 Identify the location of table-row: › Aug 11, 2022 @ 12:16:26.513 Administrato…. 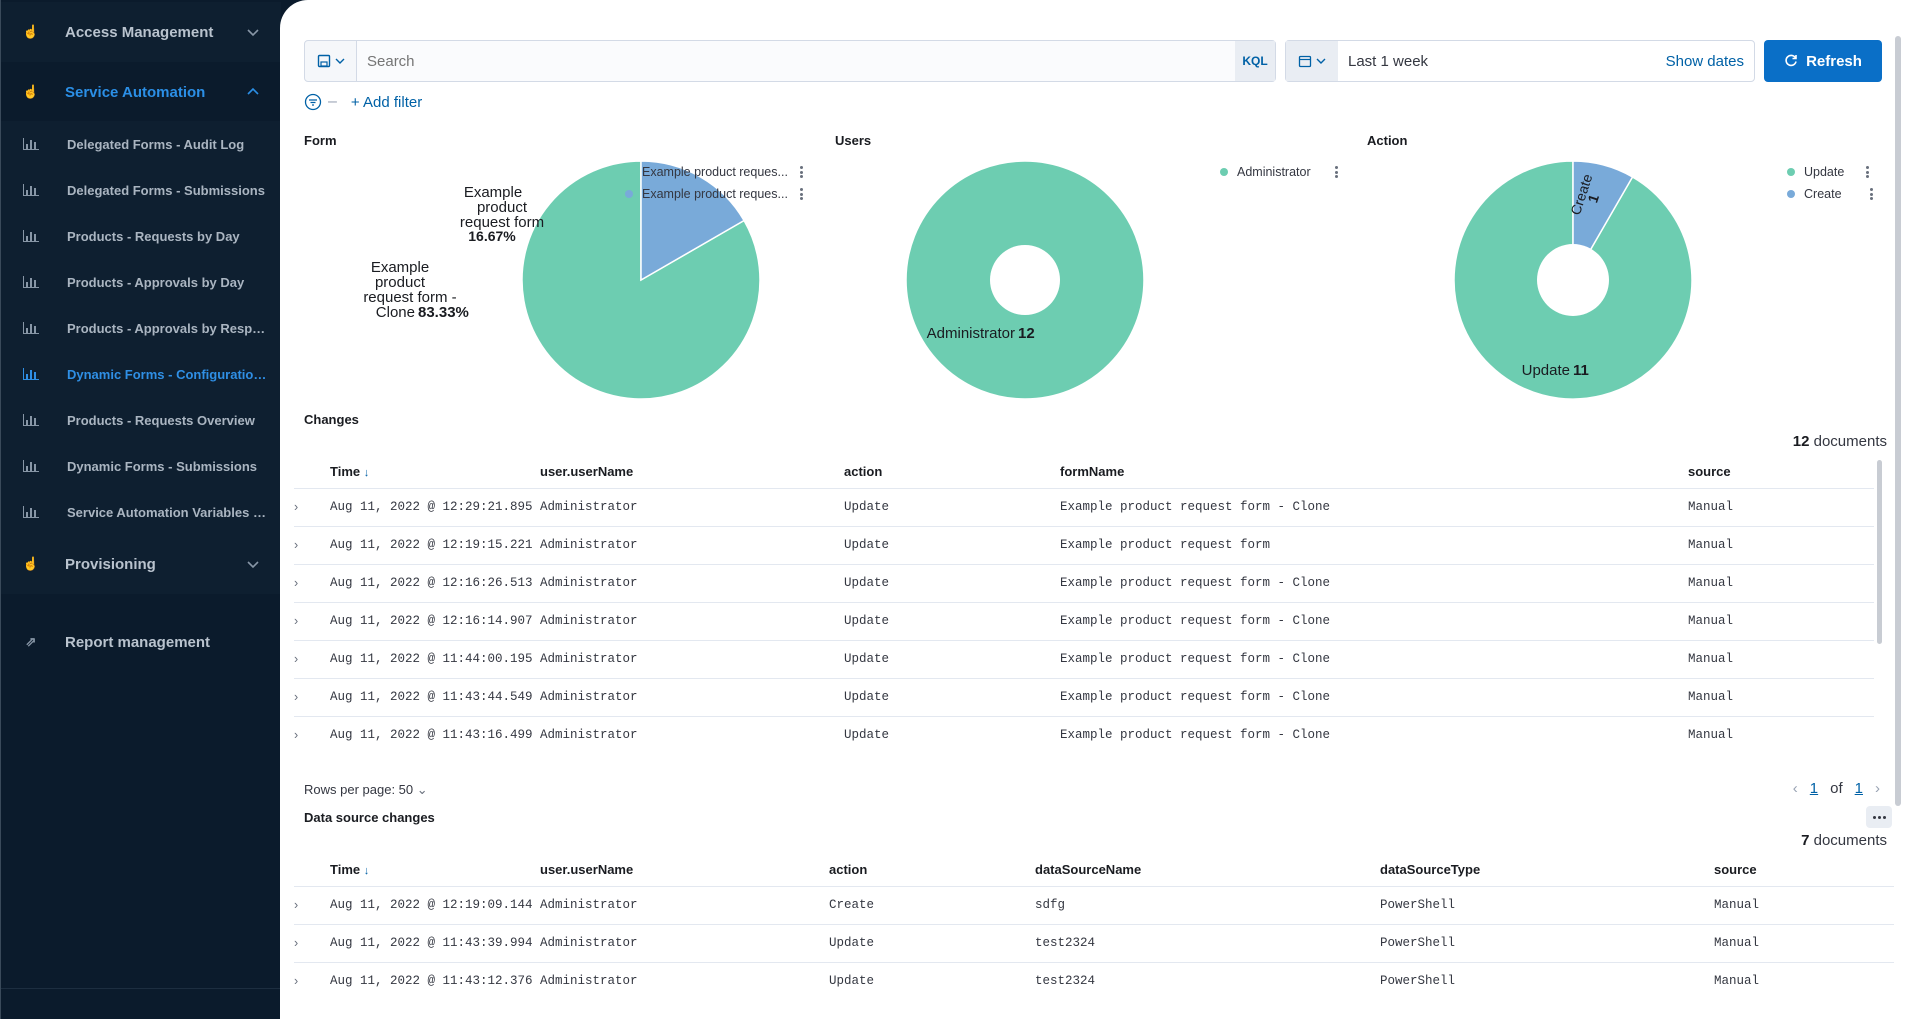
(1084, 582).